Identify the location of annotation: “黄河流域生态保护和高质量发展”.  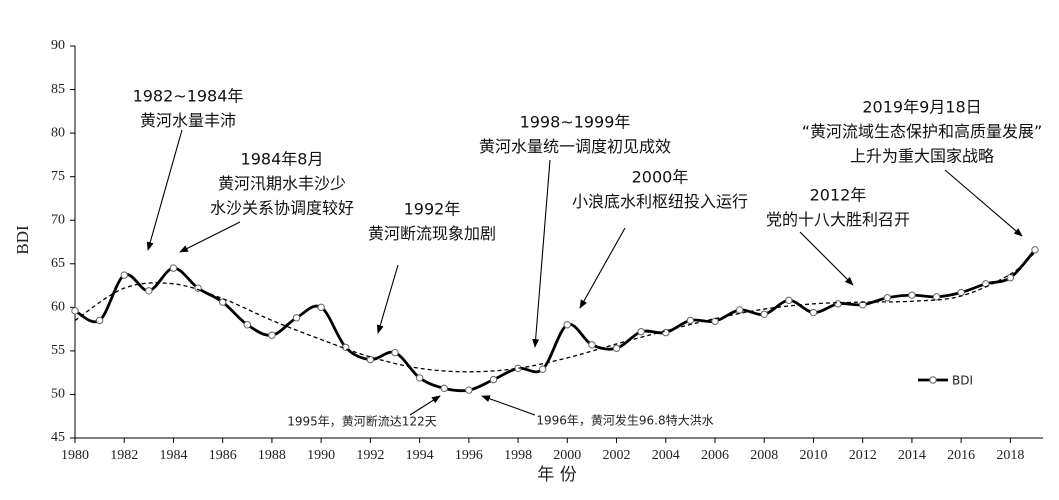
(922, 131).